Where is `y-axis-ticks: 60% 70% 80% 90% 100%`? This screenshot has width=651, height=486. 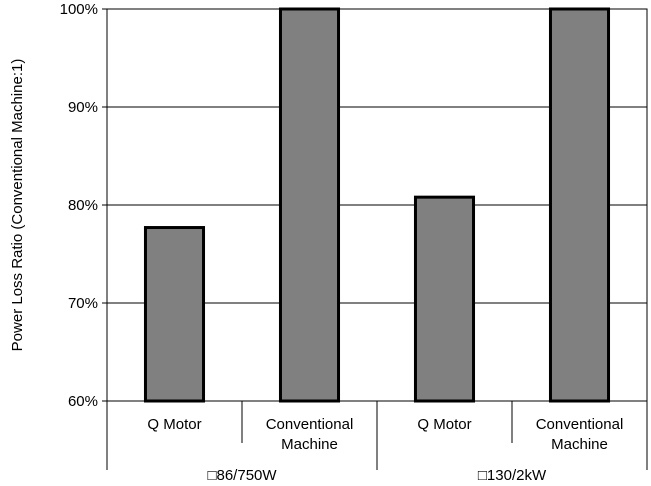 y-axis-ticks: 60% 70% 80% 90% 100% is located at coordinates (83, 205).